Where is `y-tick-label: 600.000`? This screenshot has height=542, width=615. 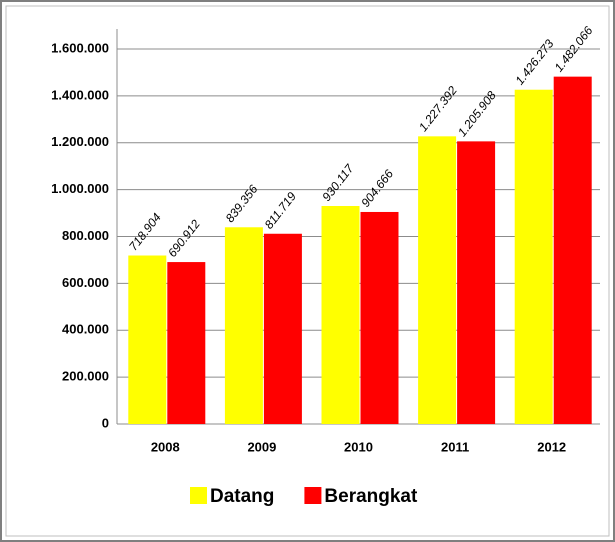 y-tick-label: 600.000 is located at coordinates (85, 282).